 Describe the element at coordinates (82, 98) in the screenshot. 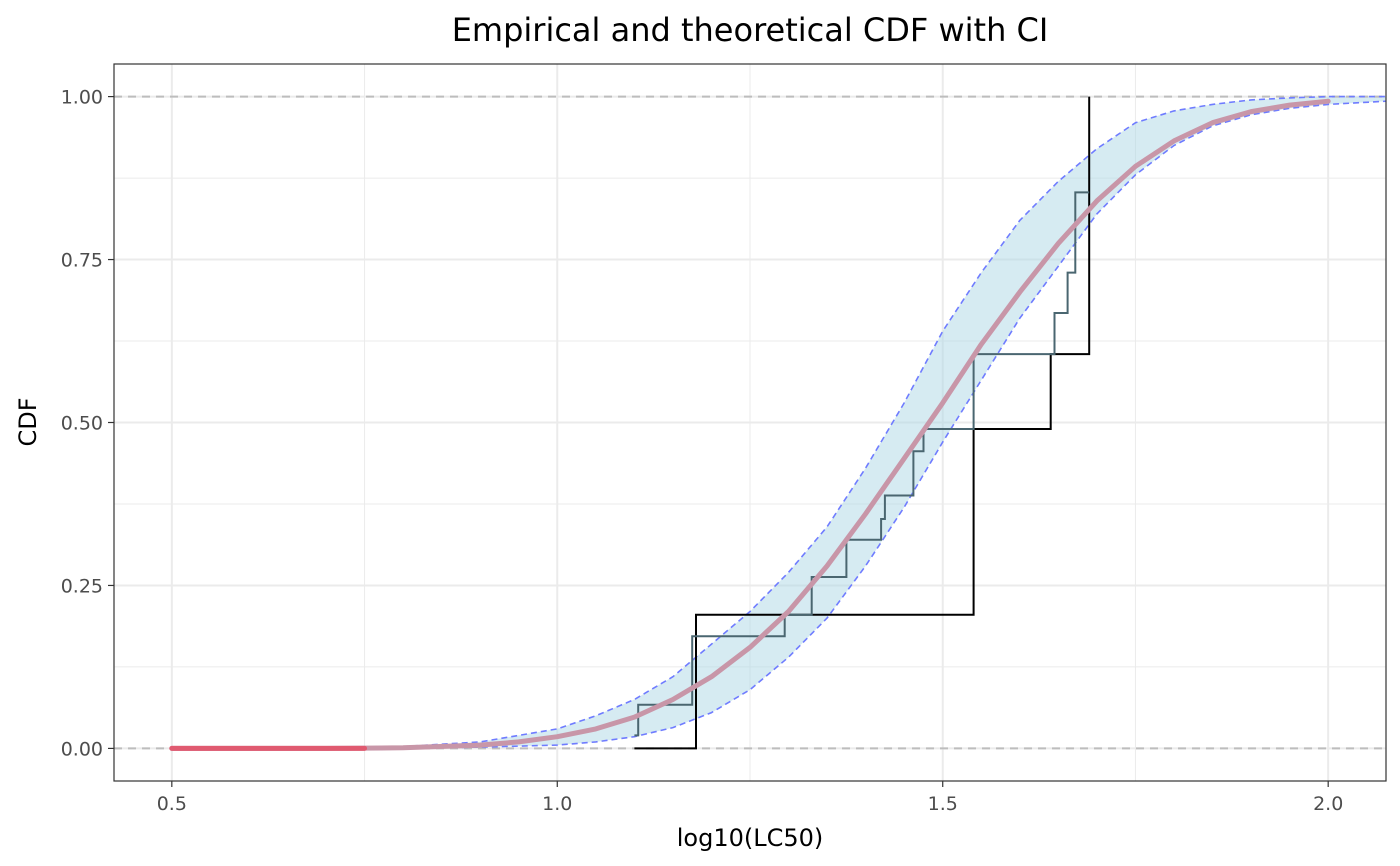

I see `y-tick-label: 1.00` at that location.